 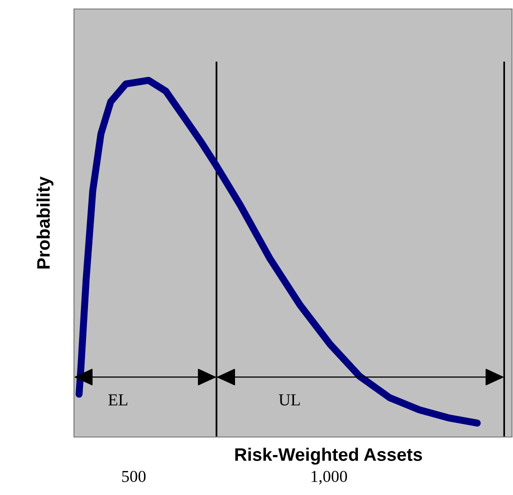 What do you see at coordinates (118, 400) in the screenshot?
I see `annotation: EL` at bounding box center [118, 400].